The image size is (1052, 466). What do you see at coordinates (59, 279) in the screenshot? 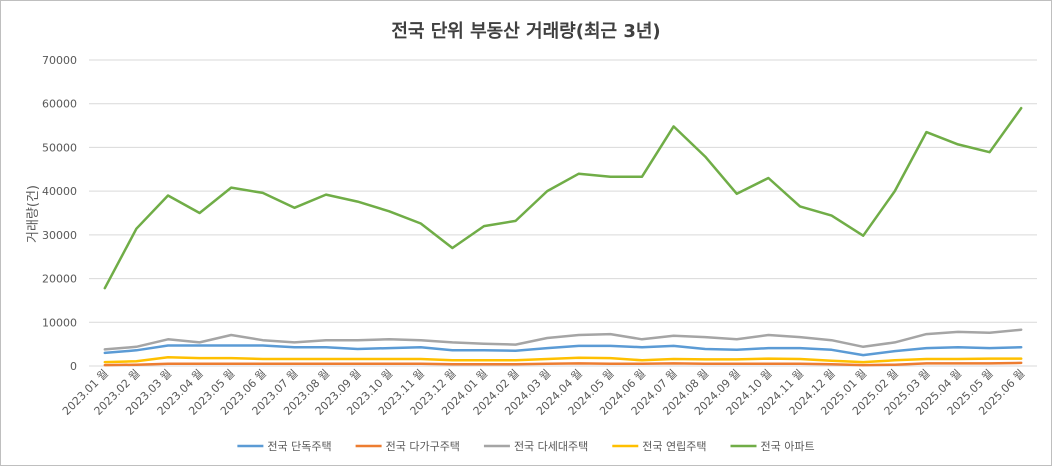
I see `y-tick-label: 20000` at bounding box center [59, 279].